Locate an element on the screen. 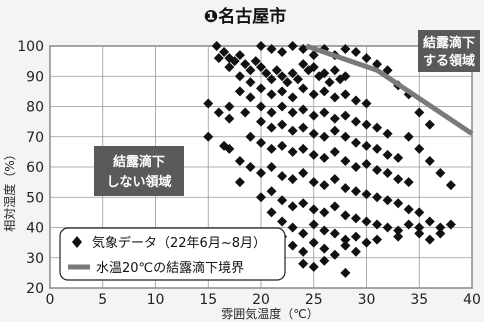  x-axis-label: 雰囲気温度（℃） is located at coordinates (269, 313).